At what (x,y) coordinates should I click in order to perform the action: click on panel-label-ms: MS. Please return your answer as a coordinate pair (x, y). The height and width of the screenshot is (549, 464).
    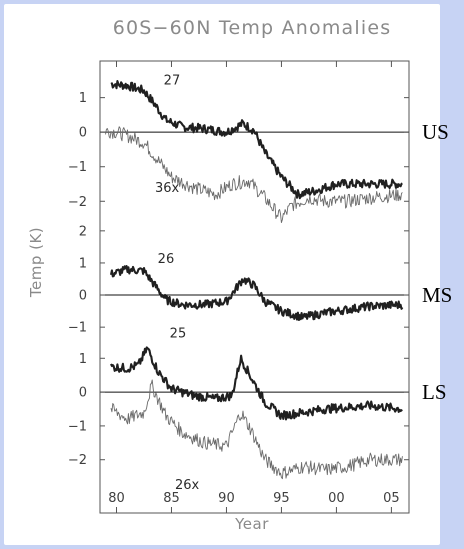
    Looking at the image, I should click on (437, 295).